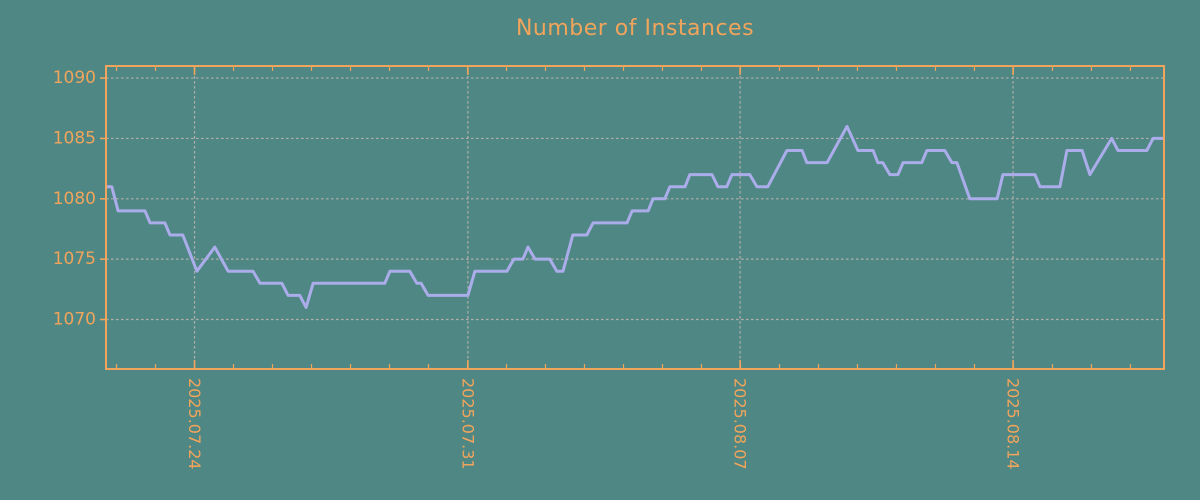 This screenshot has height=500, width=1200. What do you see at coordinates (635, 28) in the screenshot?
I see `chart-title: Number of Instances` at bounding box center [635, 28].